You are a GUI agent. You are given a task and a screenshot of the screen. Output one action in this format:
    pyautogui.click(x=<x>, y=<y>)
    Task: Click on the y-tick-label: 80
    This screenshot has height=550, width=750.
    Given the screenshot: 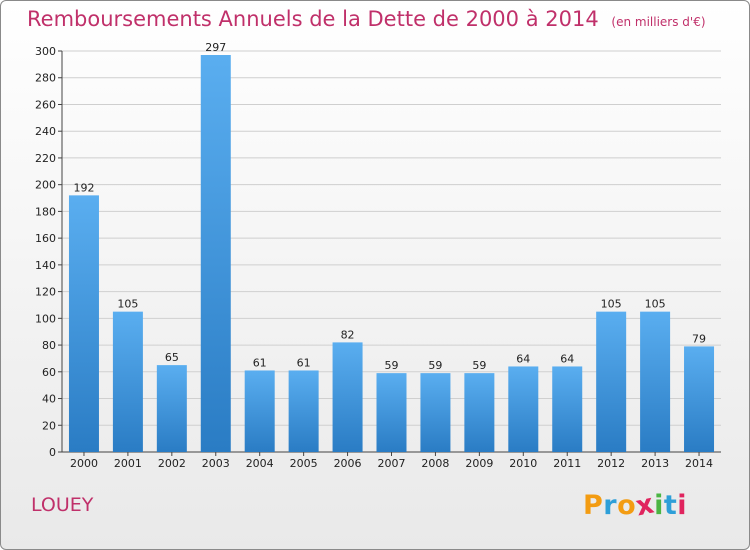 What is the action you would take?
    pyautogui.click(x=49, y=345)
    